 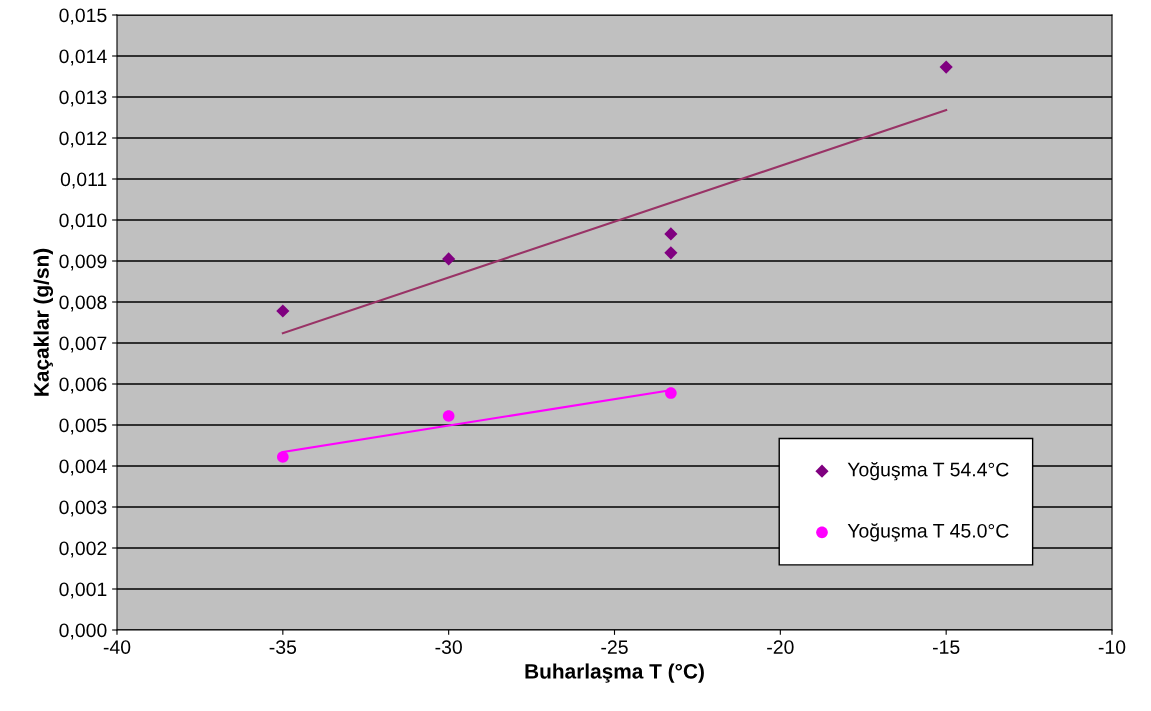 I want to click on y-tick-label: 0,002, so click(x=83, y=549).